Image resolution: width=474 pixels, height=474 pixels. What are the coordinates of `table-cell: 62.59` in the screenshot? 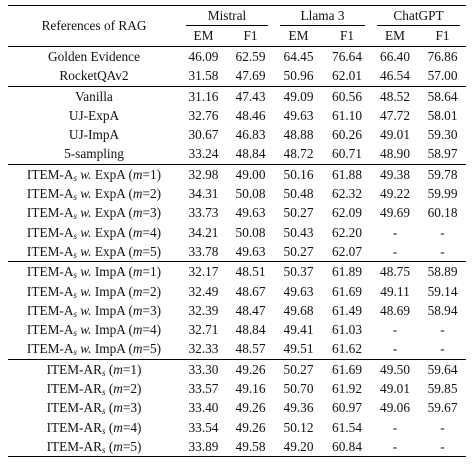 It's located at (250, 56).